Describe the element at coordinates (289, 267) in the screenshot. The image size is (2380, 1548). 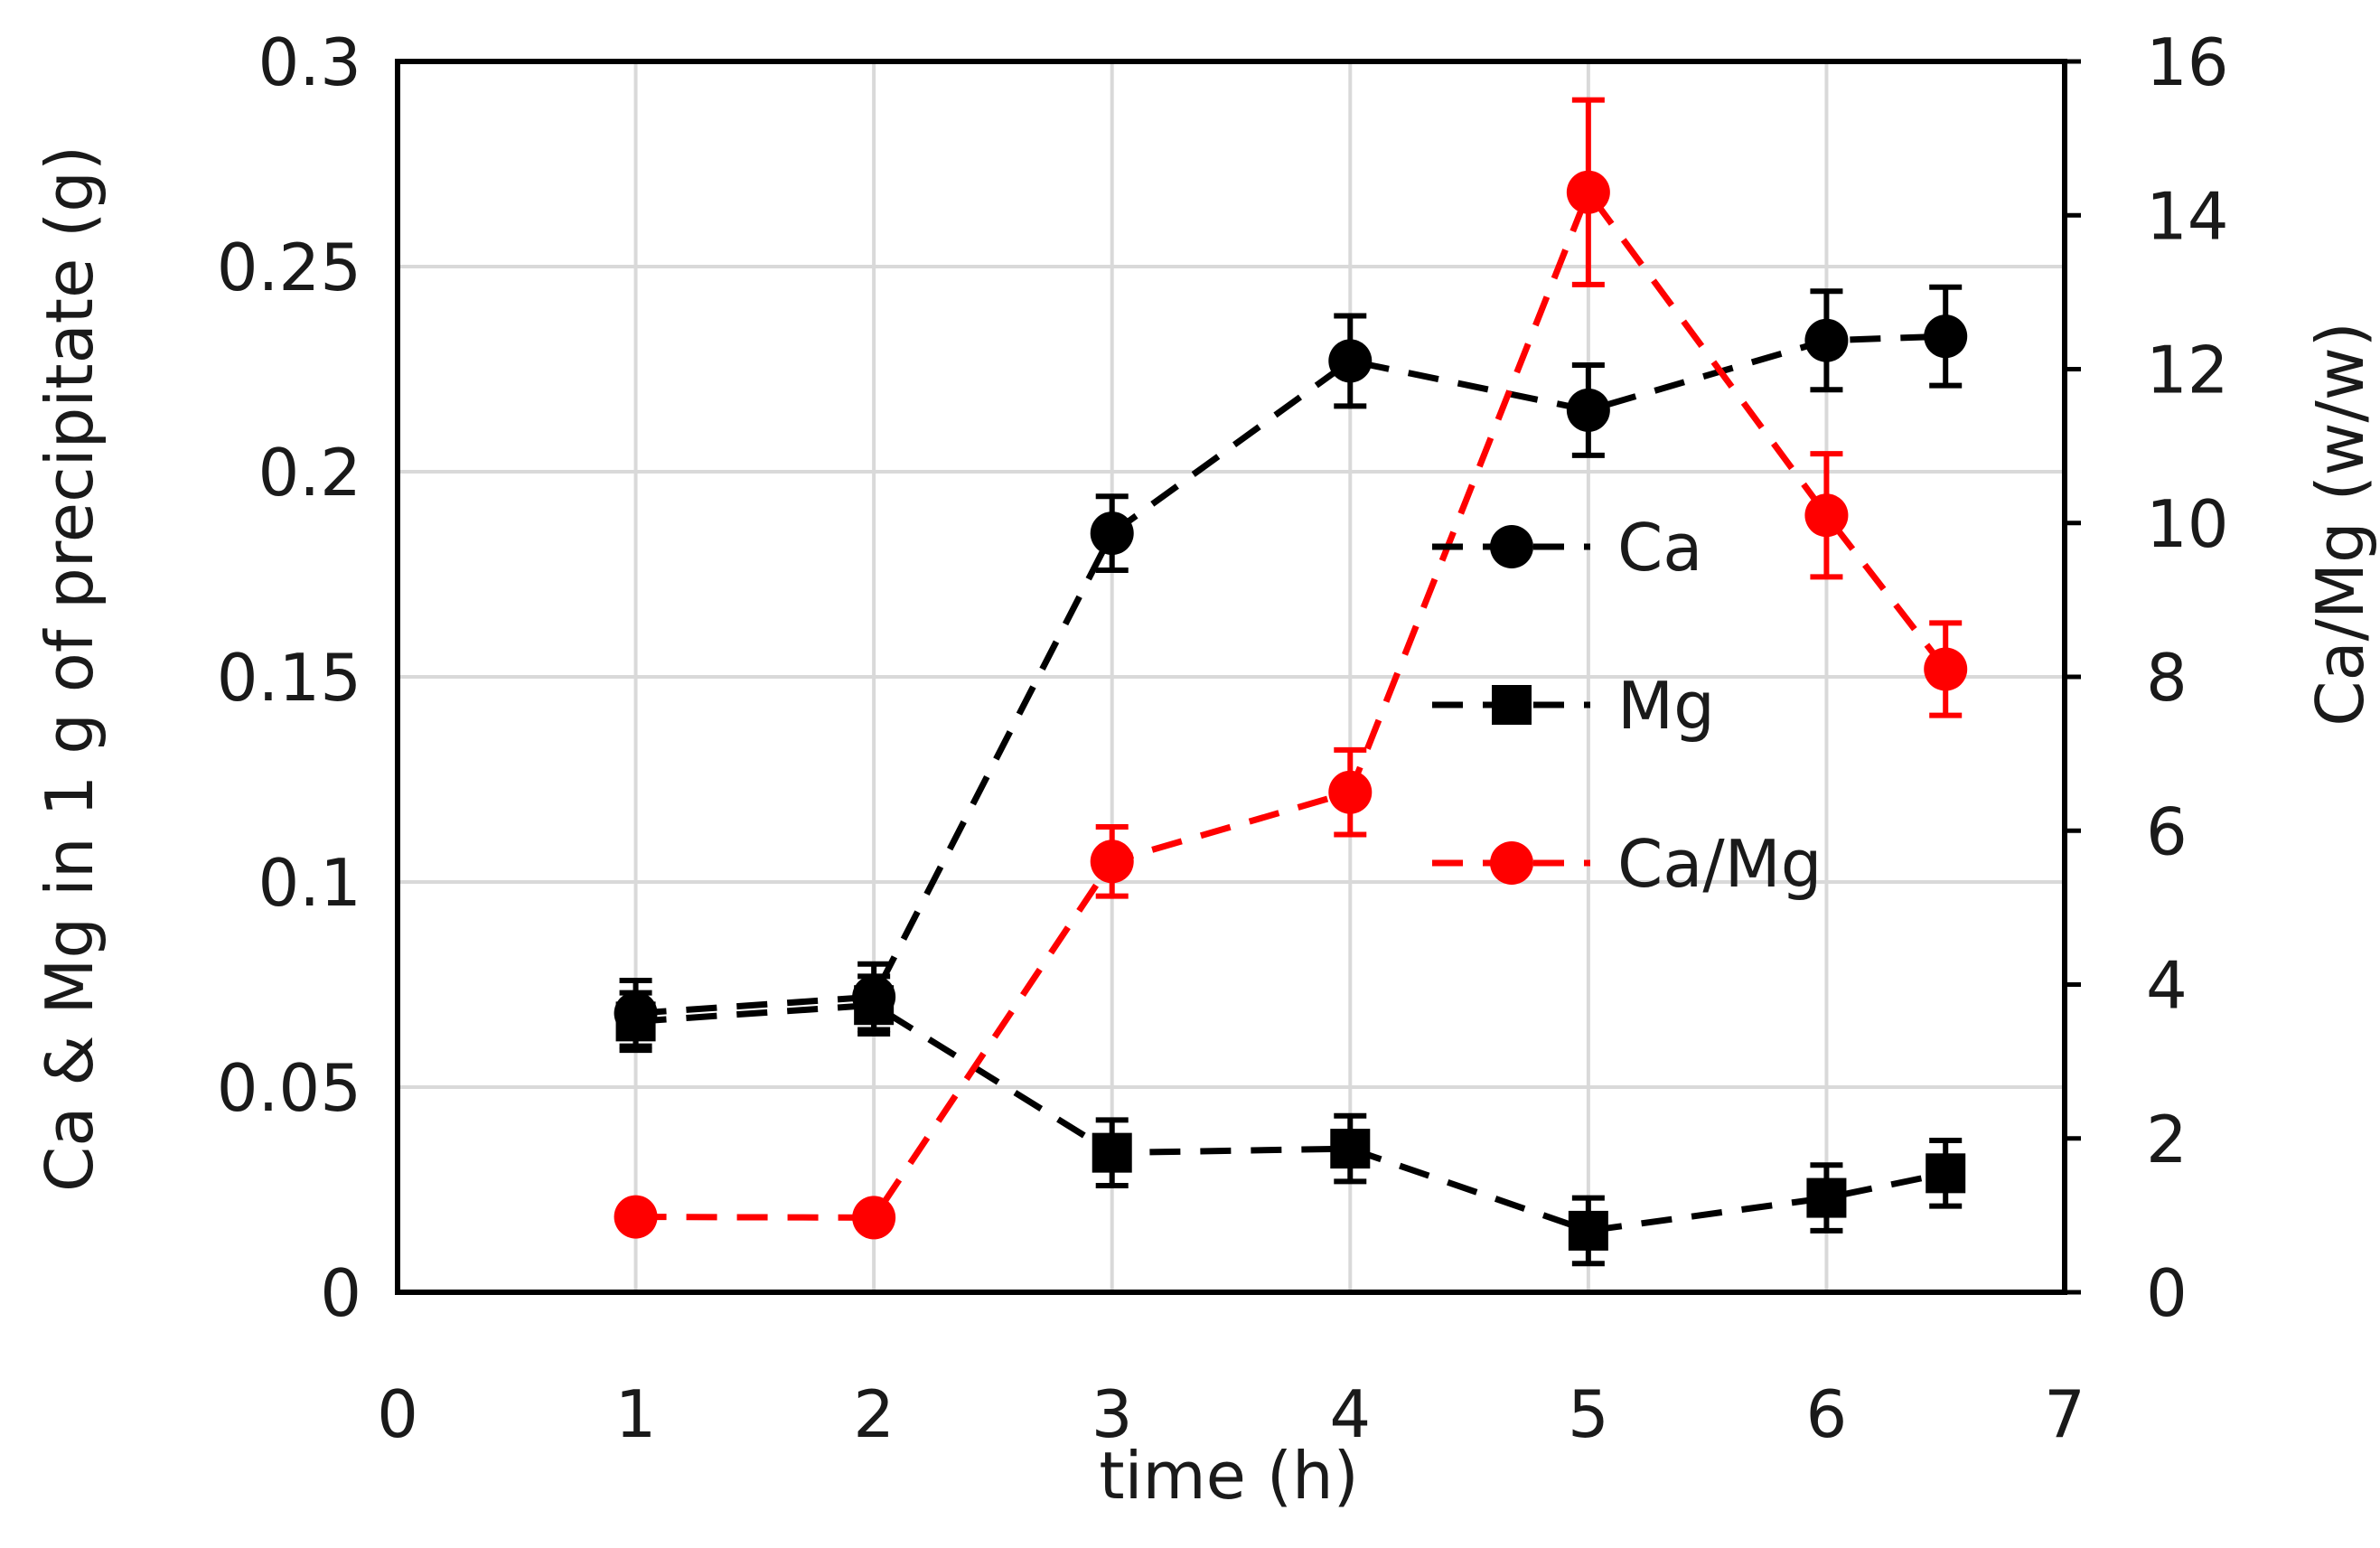
I see `y-tick-label: 0.25` at that location.